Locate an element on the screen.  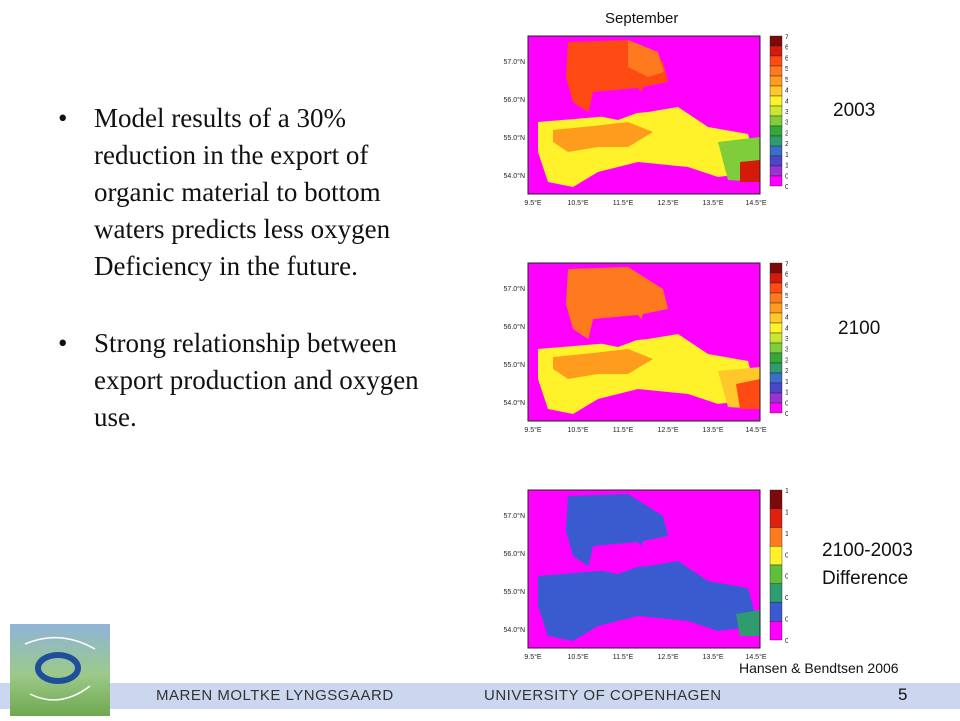
map-belts-region is located at coordinates (603, 137).